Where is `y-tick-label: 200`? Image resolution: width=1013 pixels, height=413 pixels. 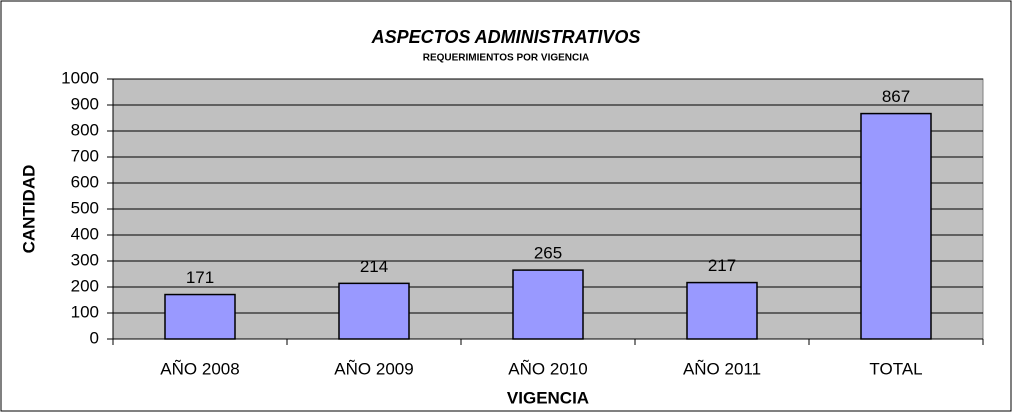
y-tick-label: 200 is located at coordinates (85, 285).